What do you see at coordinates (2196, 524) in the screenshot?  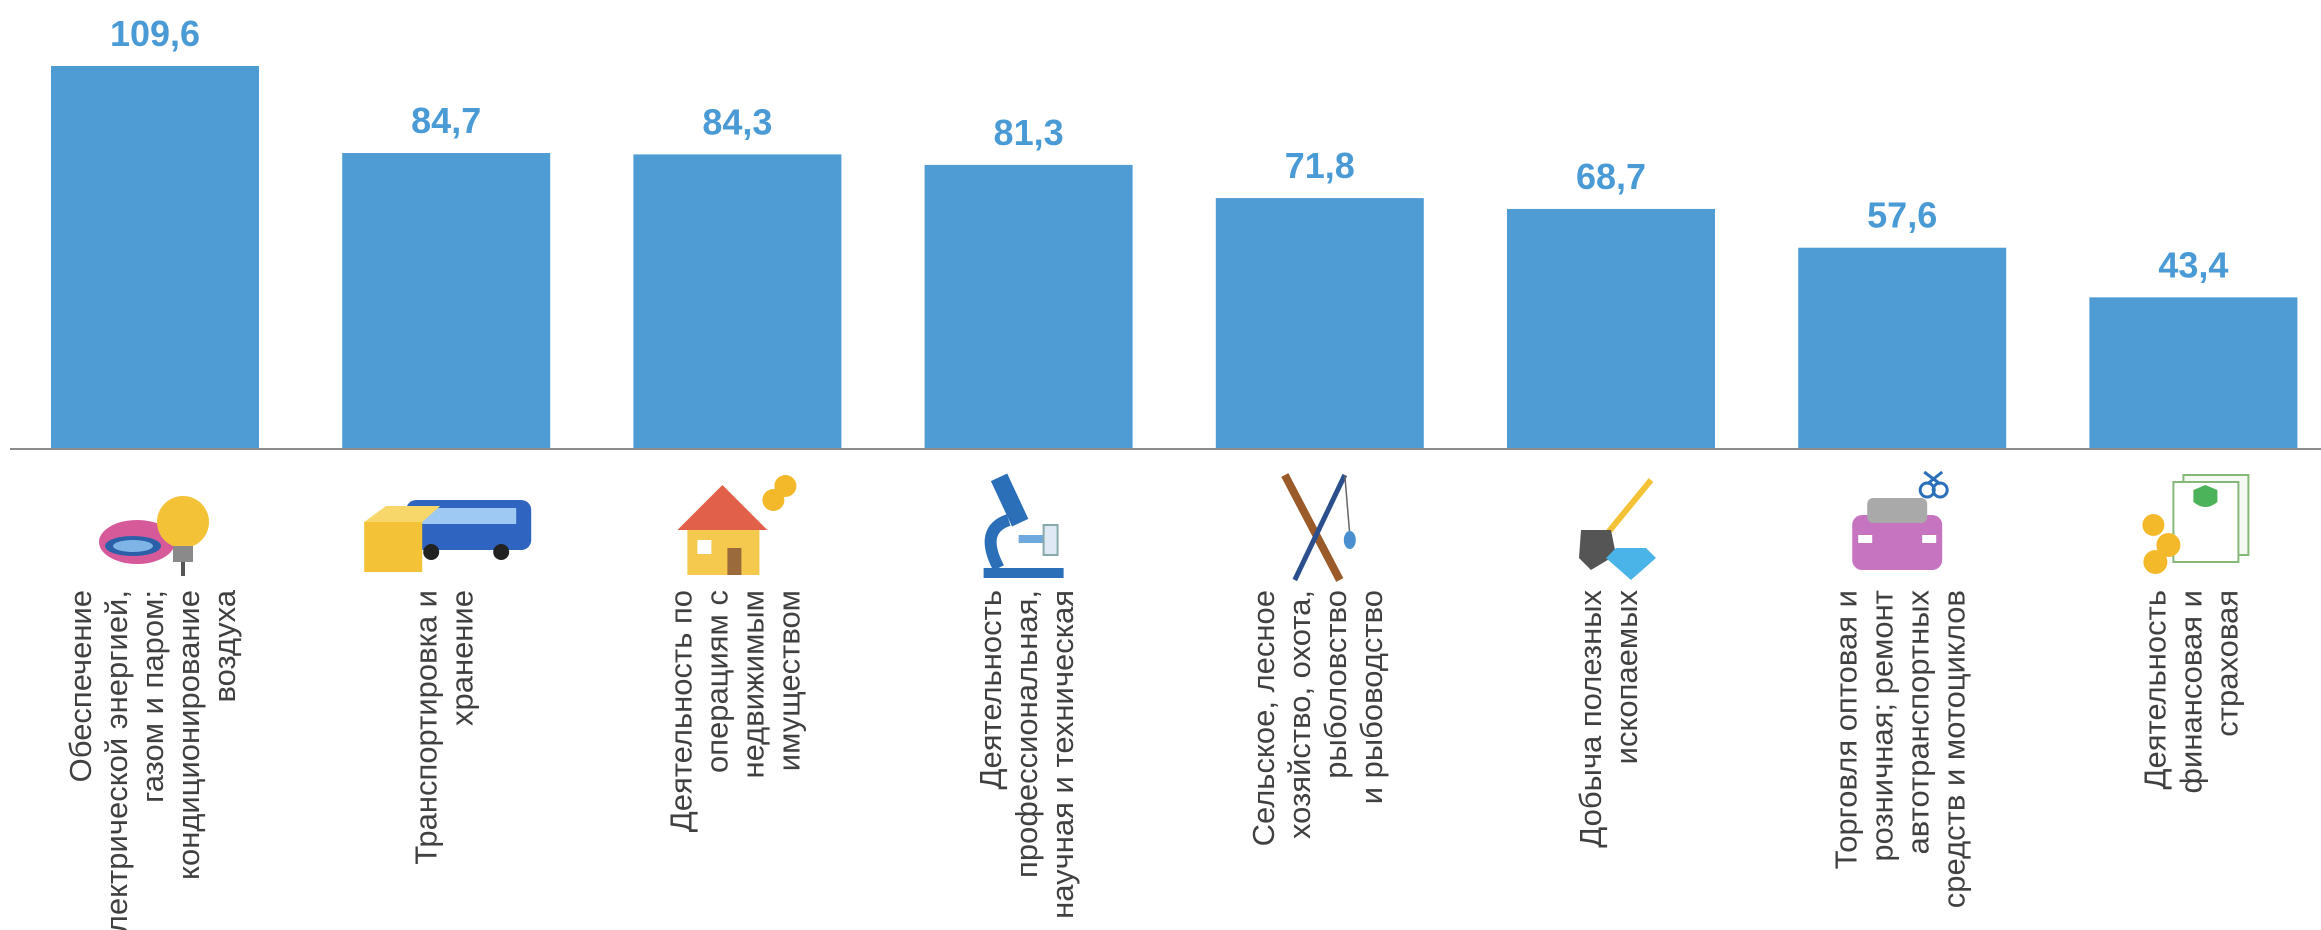 I see `document-coins-icon` at bounding box center [2196, 524].